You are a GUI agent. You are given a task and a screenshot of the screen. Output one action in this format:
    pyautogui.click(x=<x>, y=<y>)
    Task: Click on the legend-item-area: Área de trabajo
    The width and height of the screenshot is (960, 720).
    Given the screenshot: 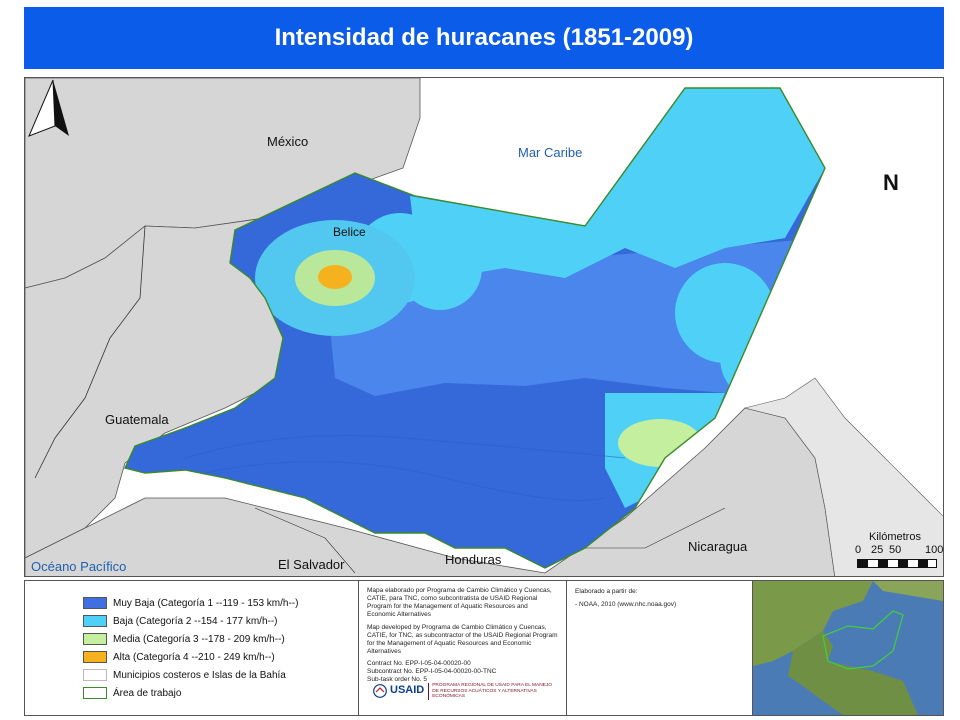 What is the action you would take?
    pyautogui.click(x=132, y=693)
    